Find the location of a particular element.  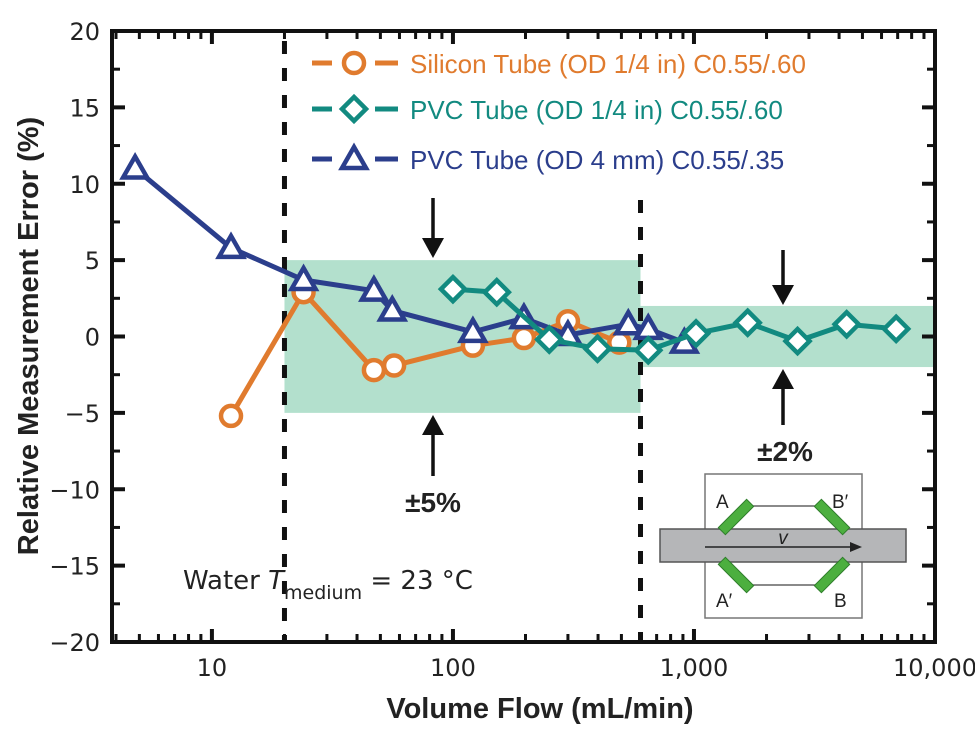

band-label-2pct: ±2% is located at coordinates (785, 451).